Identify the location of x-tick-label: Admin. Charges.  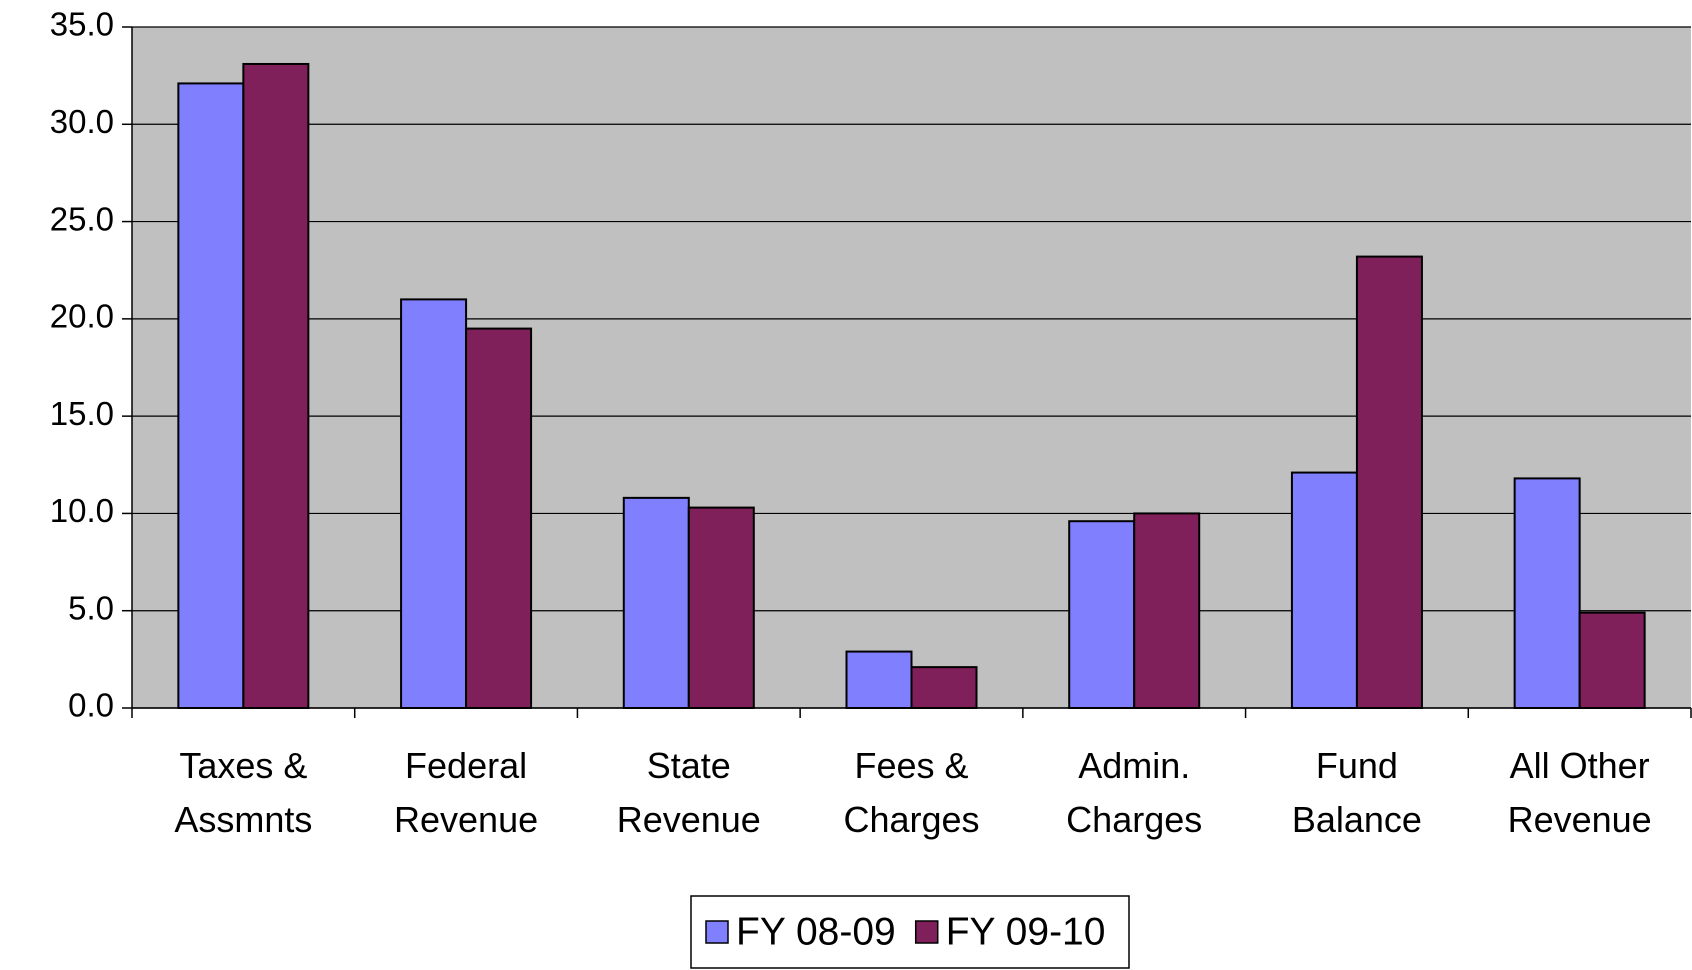
(1134, 792).